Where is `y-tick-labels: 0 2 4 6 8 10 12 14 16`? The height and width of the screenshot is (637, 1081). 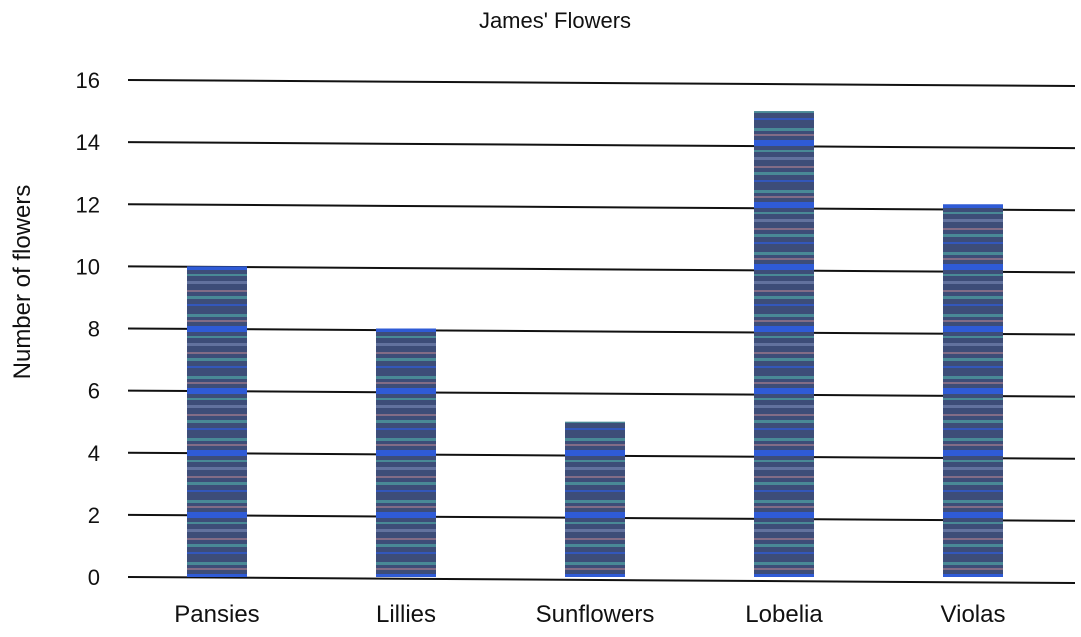 y-tick-labels: 0 2 4 6 8 10 12 14 16 is located at coordinates (88, 329).